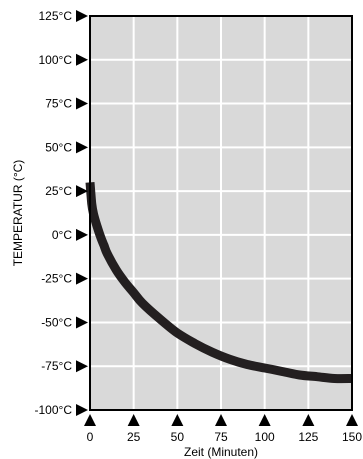  What do you see at coordinates (18, 213) in the screenshot?
I see `y-axis-title: TEMPERATUR (°C)` at bounding box center [18, 213].